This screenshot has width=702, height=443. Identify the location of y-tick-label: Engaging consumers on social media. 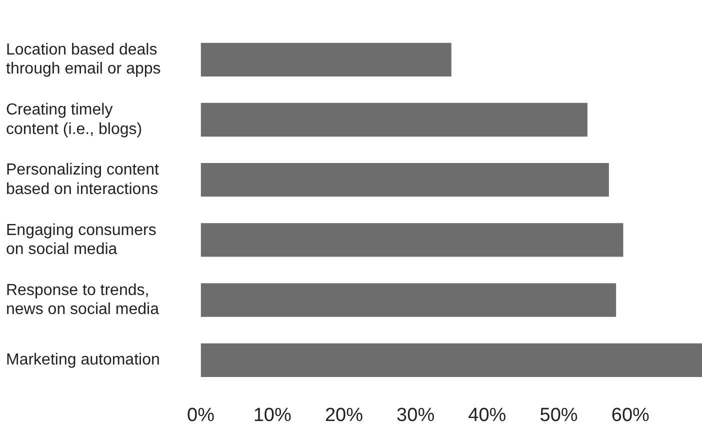
(81, 240).